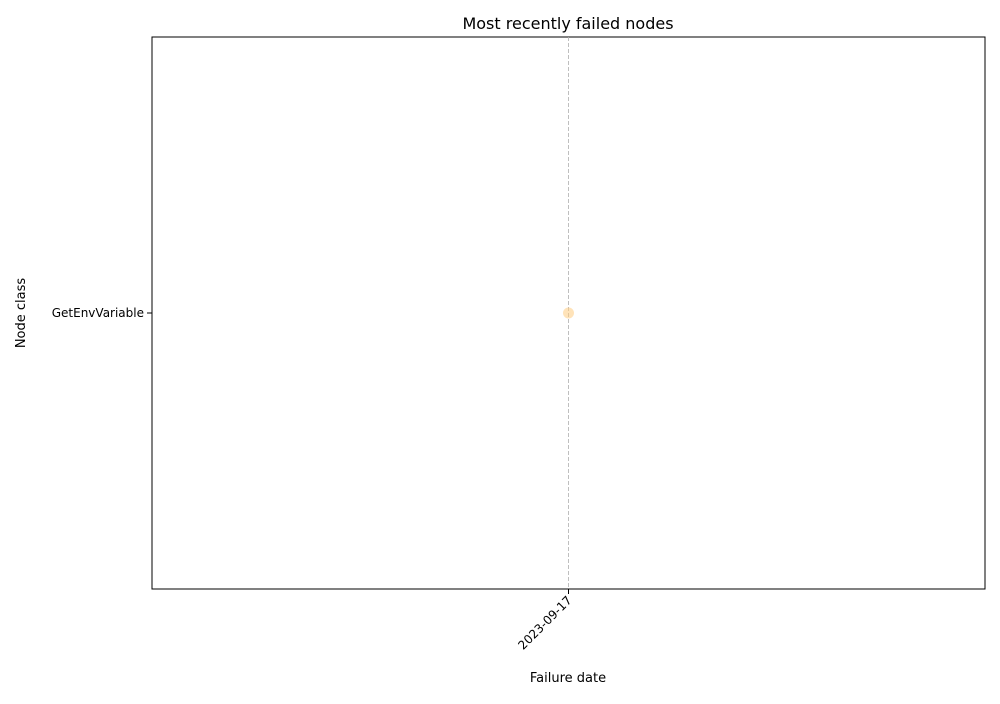  I want to click on y-tick-label: GetEnvVariable, so click(98, 313).